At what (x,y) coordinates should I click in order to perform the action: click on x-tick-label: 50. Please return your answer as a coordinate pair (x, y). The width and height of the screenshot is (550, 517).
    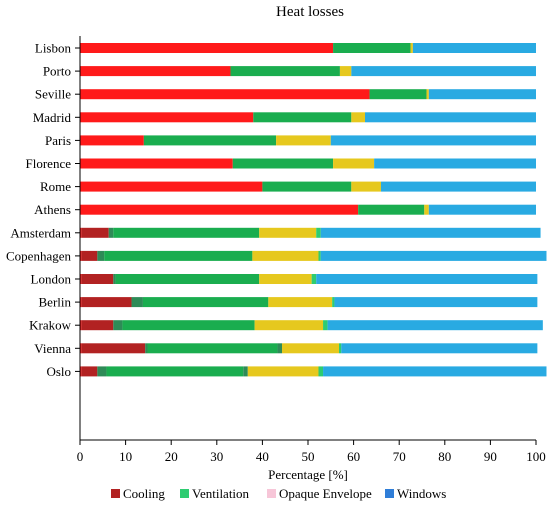
    Looking at the image, I should click on (308, 456).